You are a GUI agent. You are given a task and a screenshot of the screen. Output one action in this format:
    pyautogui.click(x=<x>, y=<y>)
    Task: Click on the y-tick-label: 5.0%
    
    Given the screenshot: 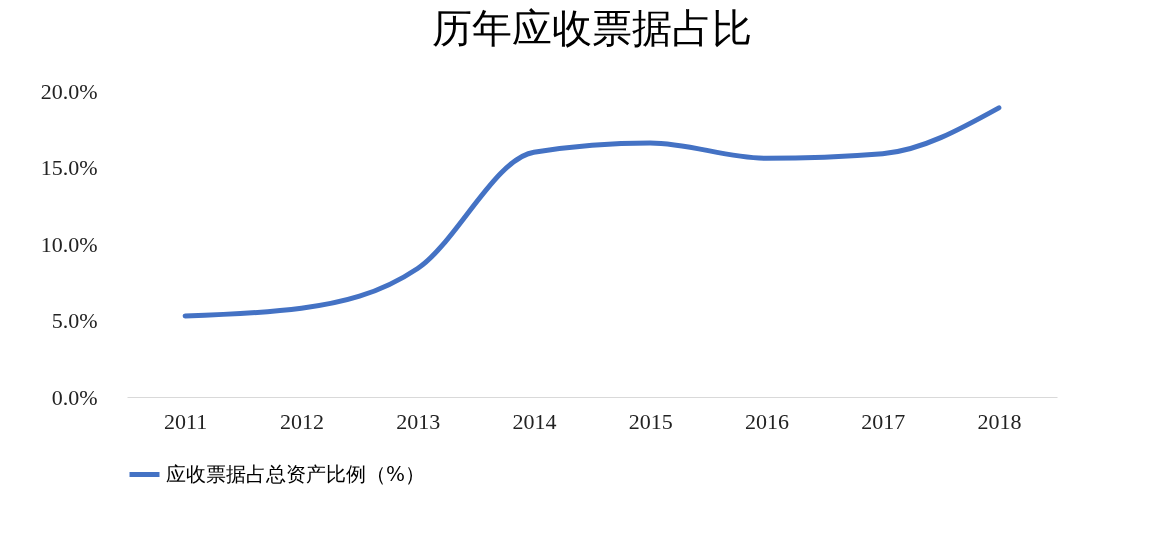 What is the action you would take?
    pyautogui.click(x=74, y=320)
    